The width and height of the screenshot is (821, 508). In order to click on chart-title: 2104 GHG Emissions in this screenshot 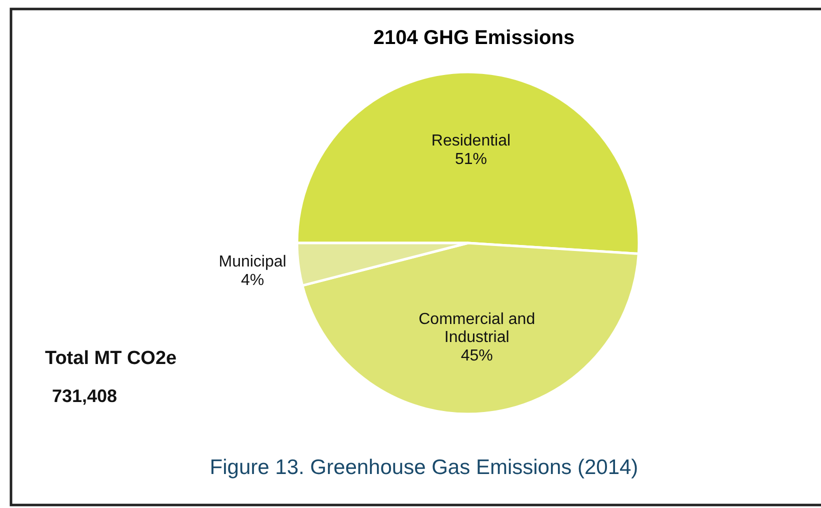, I will do `click(474, 38)`.